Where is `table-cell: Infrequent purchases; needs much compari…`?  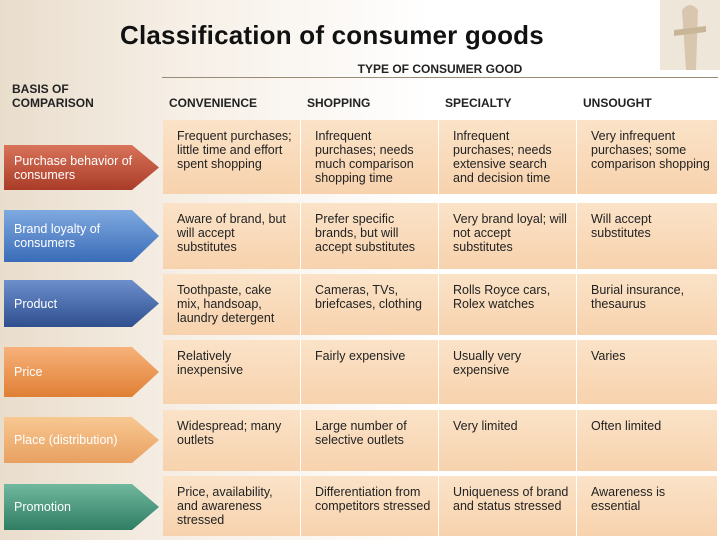
table-cell: Infrequent purchases; needs much compari… is located at coordinates (370, 157).